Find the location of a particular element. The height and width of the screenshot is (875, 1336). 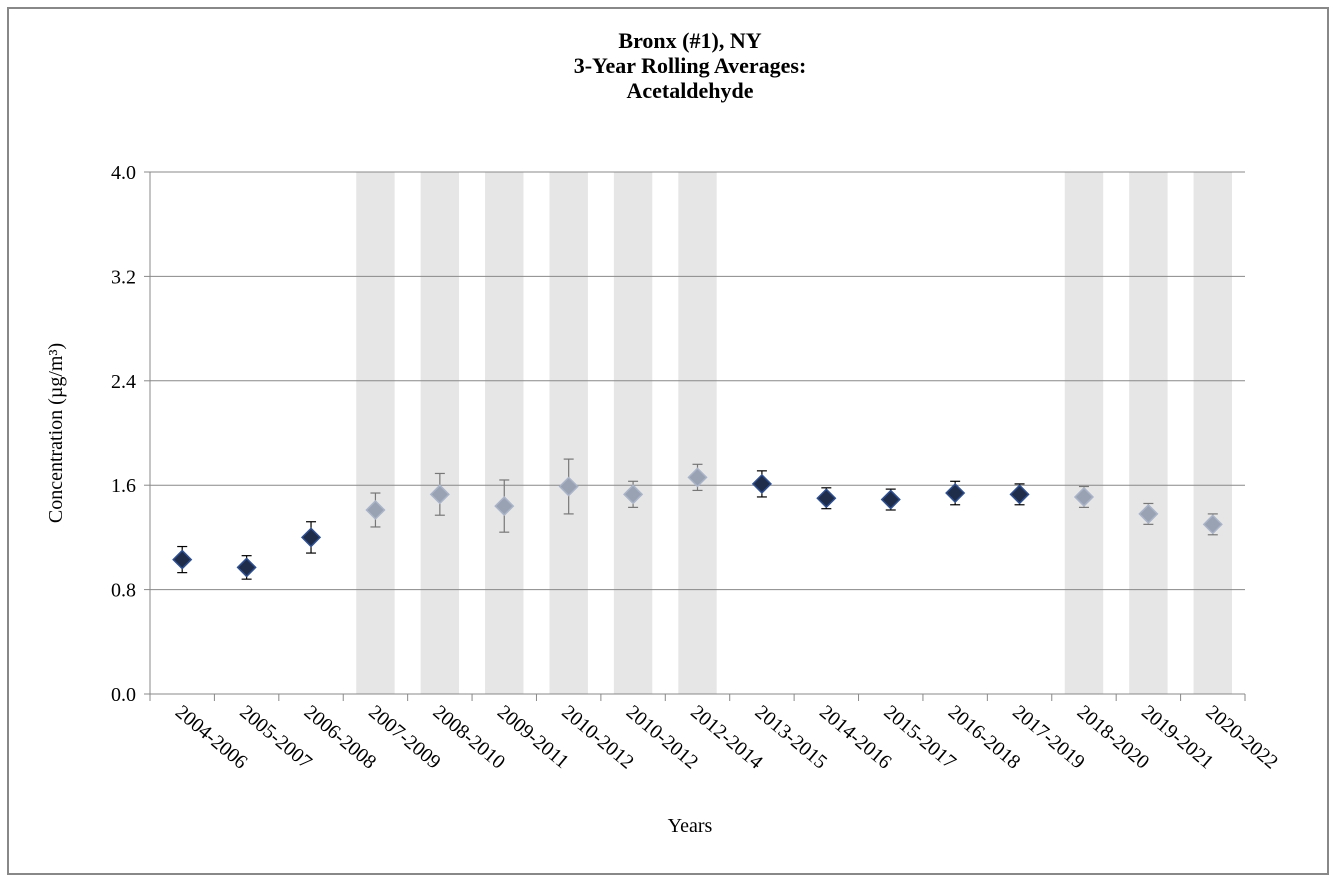

x-axis-label: Years is located at coordinates (690, 826).